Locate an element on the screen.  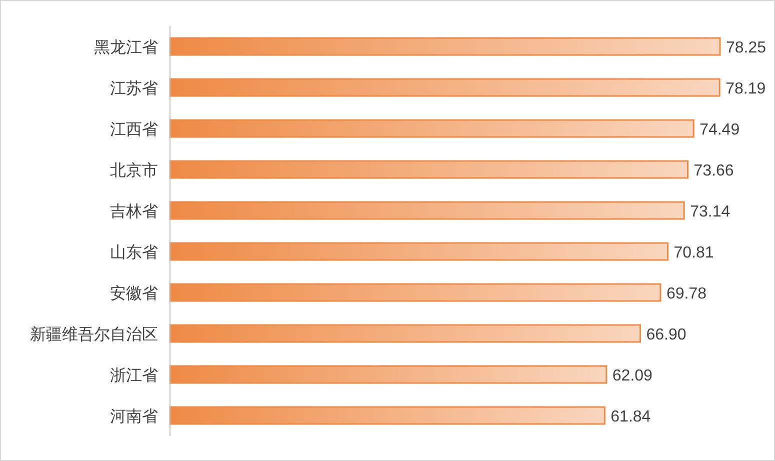
y-tick-label: 安徽省 is located at coordinates (134, 293).